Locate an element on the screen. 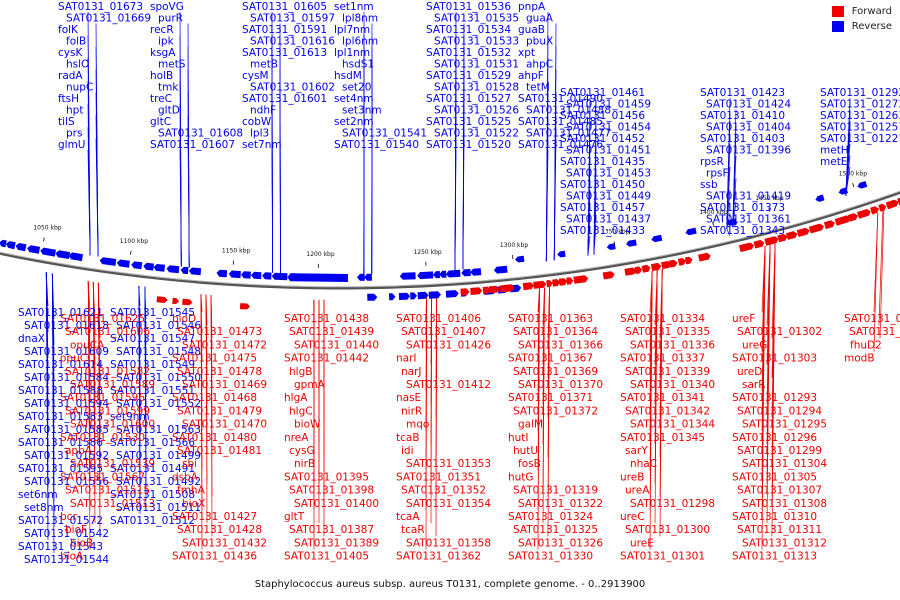 This screenshot has height=600, width=900. gene-label: SAT0131_01442 is located at coordinates (326, 359).